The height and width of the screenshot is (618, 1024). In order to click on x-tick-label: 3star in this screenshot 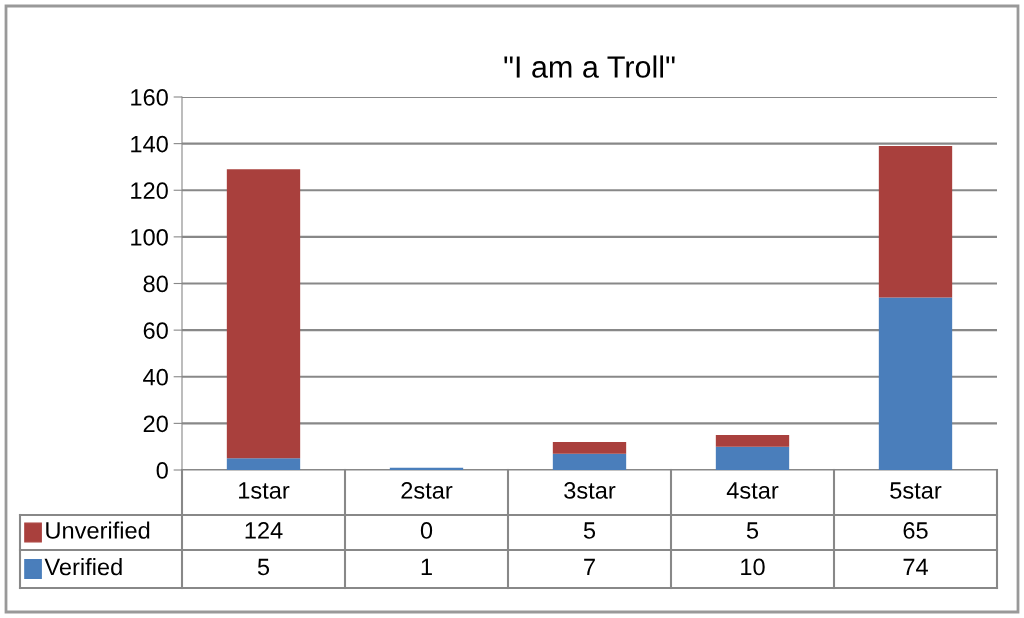, I will do `click(590, 490)`.